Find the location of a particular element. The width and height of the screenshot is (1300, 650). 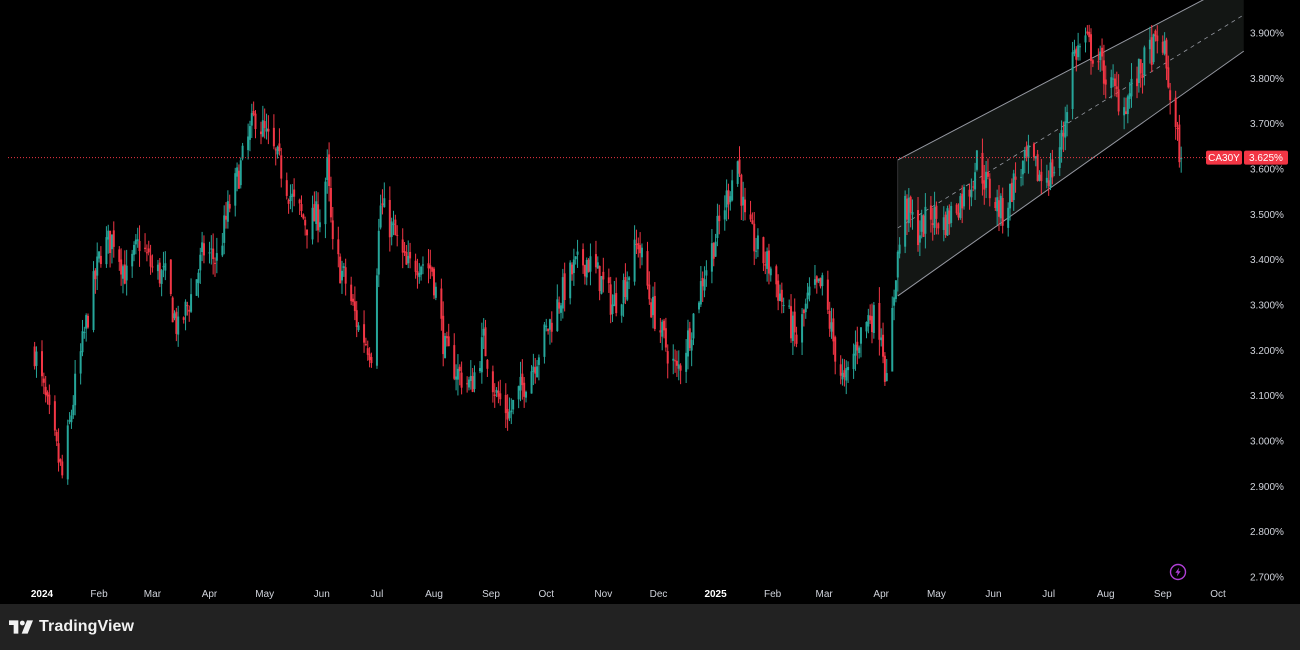

channel-lower-line is located at coordinates (1071, 173).